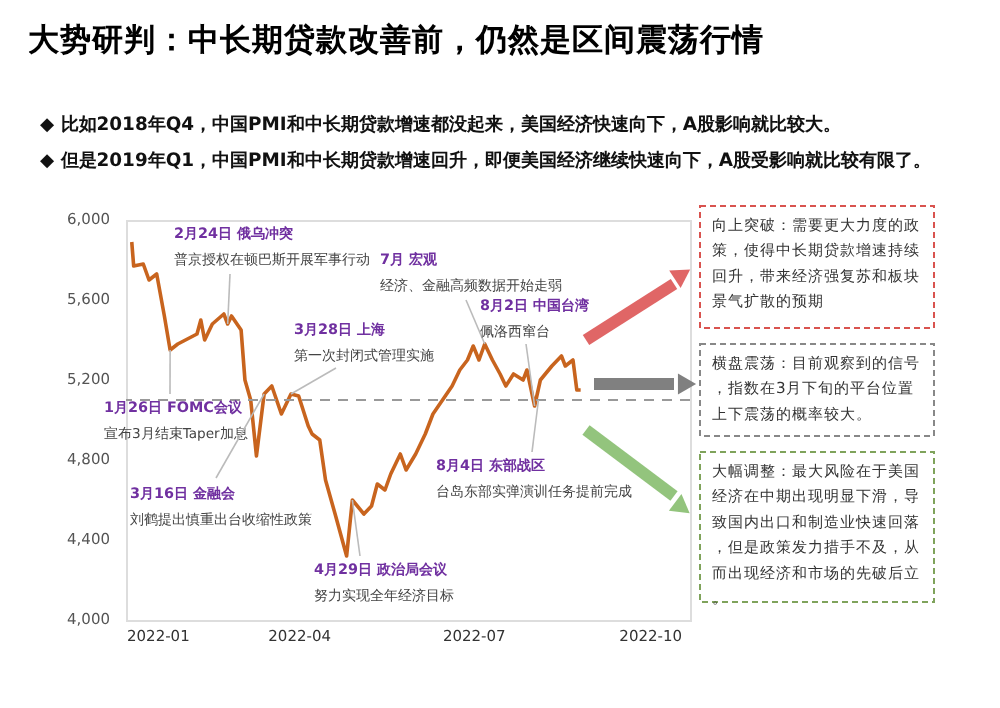  I want to click on text: ◆ 比如2018年Q4，中国PMI和中长期贷款增速都没起来，美国经济快速向下，A股影响就比较大。, so click(440, 125).